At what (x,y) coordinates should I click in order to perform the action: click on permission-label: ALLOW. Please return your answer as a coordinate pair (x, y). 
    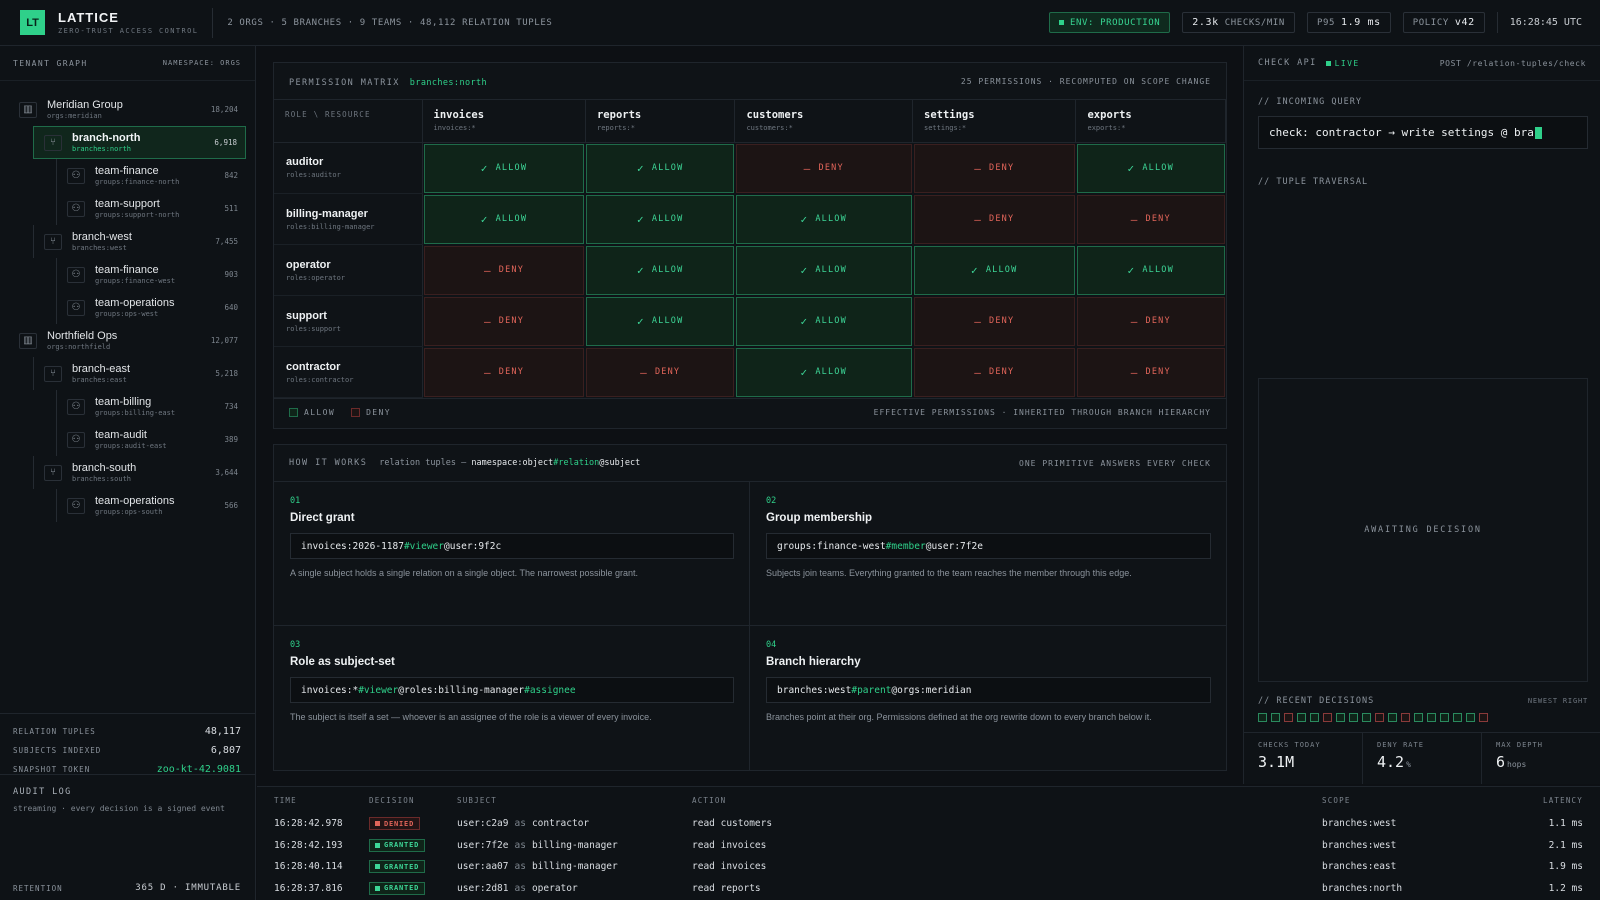
    Looking at the image, I should click on (667, 321).